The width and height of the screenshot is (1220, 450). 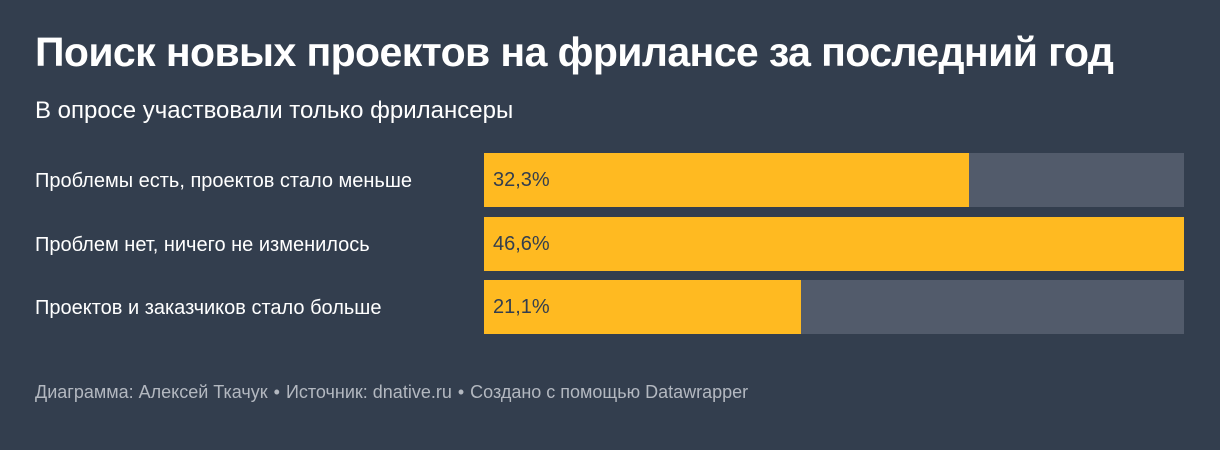 I want to click on category-label: Проектов и заказчиков стало больше, so click(x=208, y=307).